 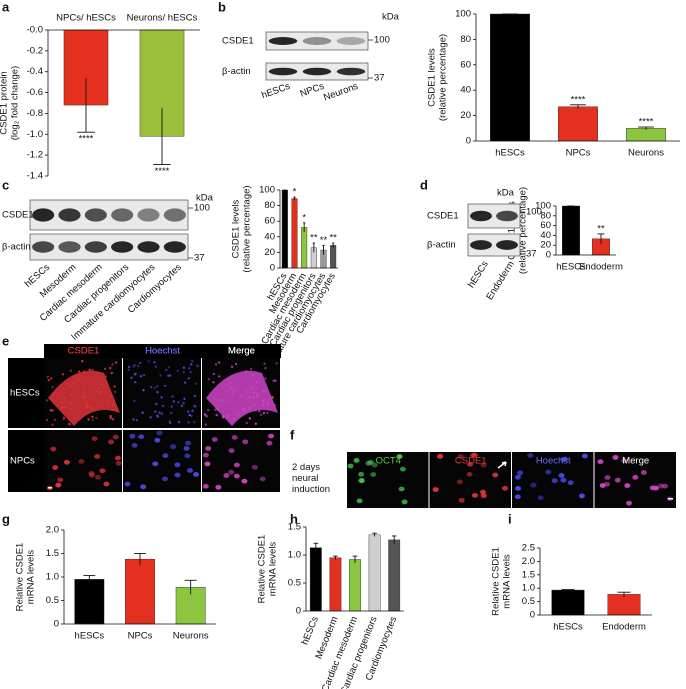 What do you see at coordinates (494, 245) in the screenshot?
I see `blot-strip` at bounding box center [494, 245].